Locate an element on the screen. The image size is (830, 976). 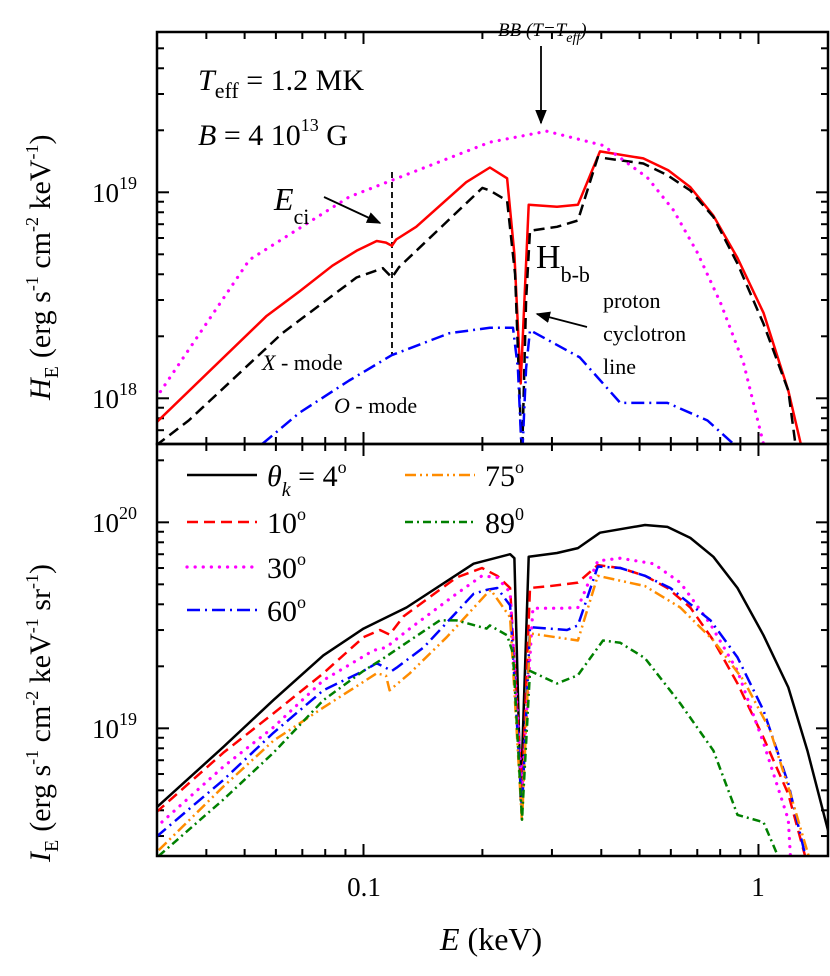
xmode-label: X - mode is located at coordinates (302, 362).